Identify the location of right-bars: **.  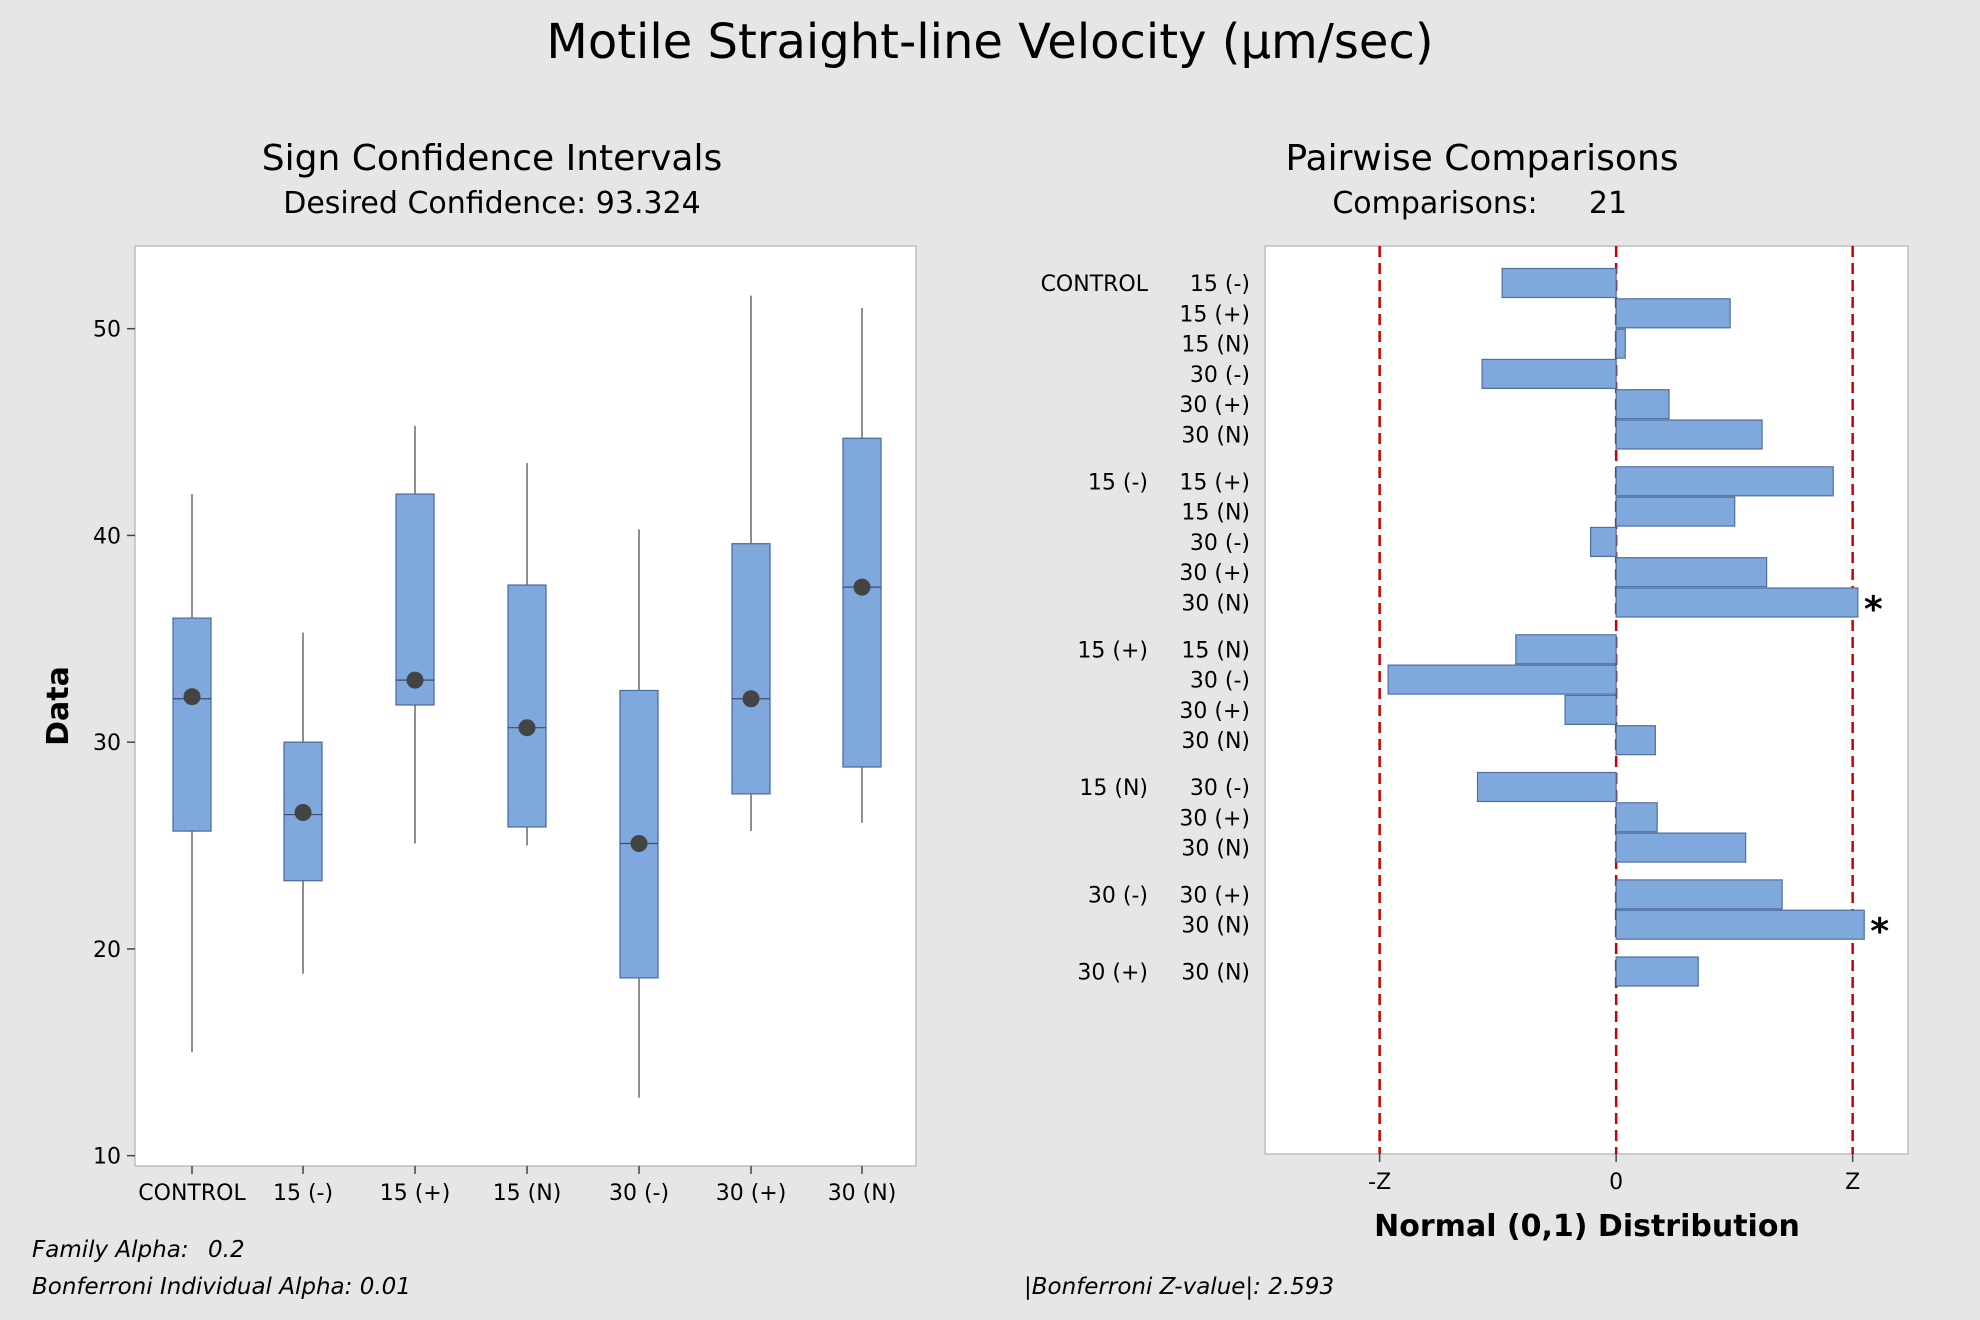
(1638, 627).